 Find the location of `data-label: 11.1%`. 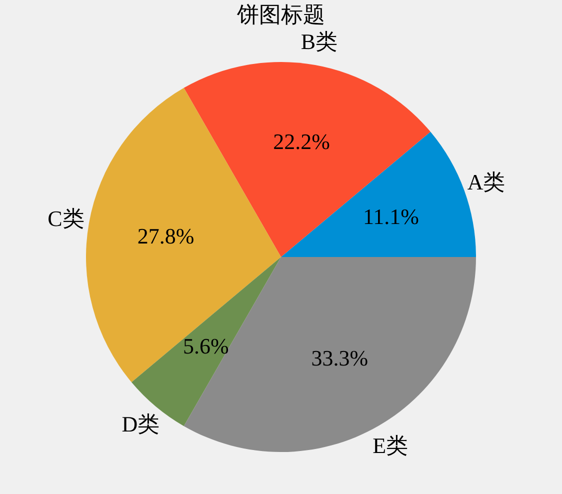

data-label: 11.1% is located at coordinates (390, 217).